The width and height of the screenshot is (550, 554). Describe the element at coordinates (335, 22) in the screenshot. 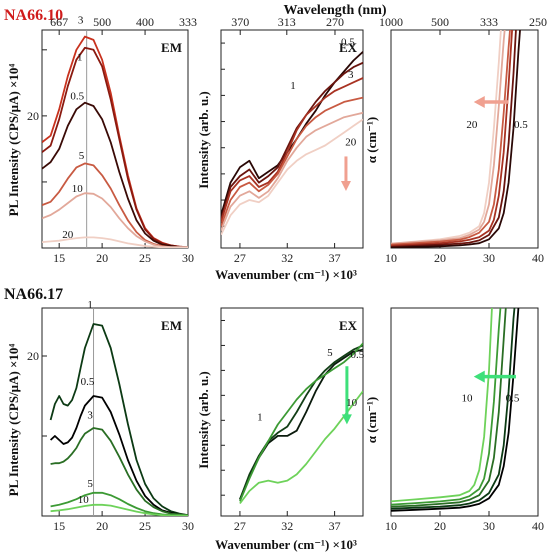

I see `top-tick-label: 270` at that location.